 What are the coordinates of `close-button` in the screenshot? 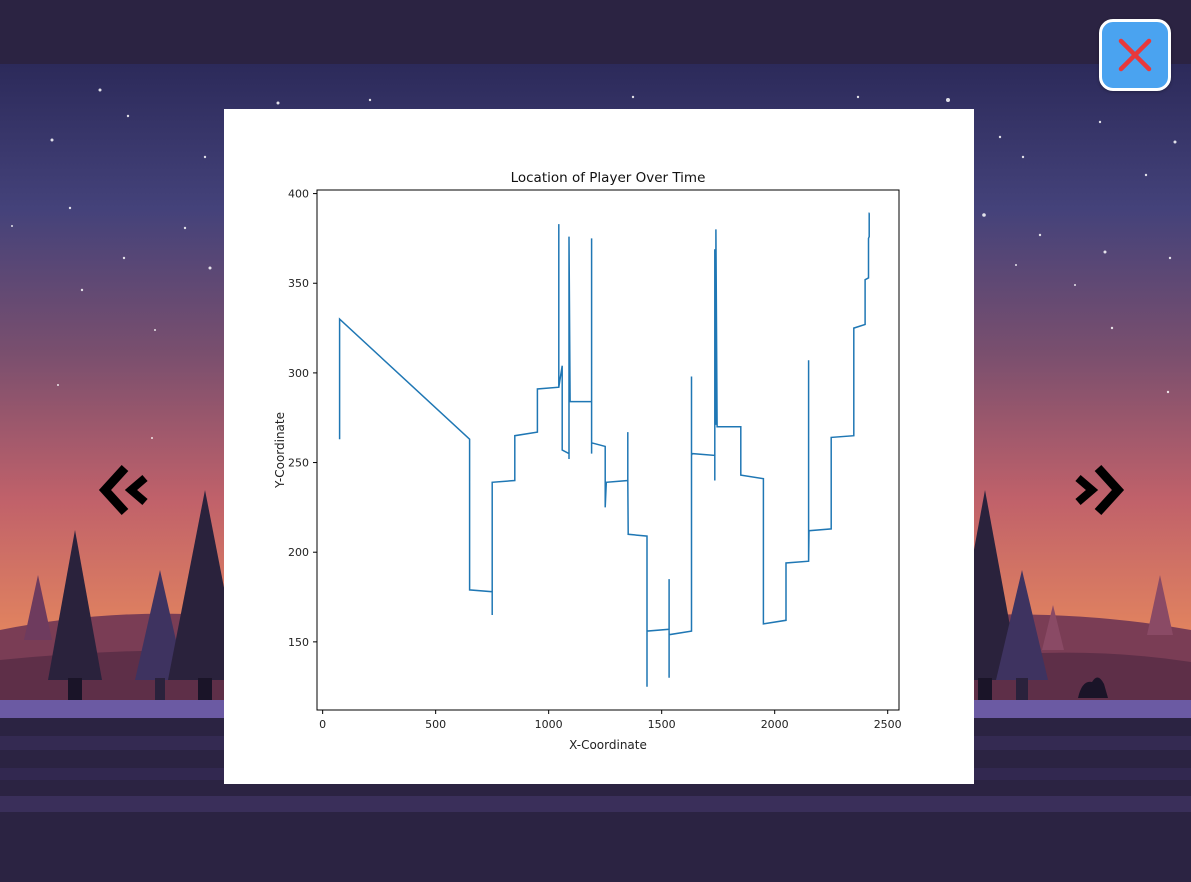 It's located at (1135, 55).